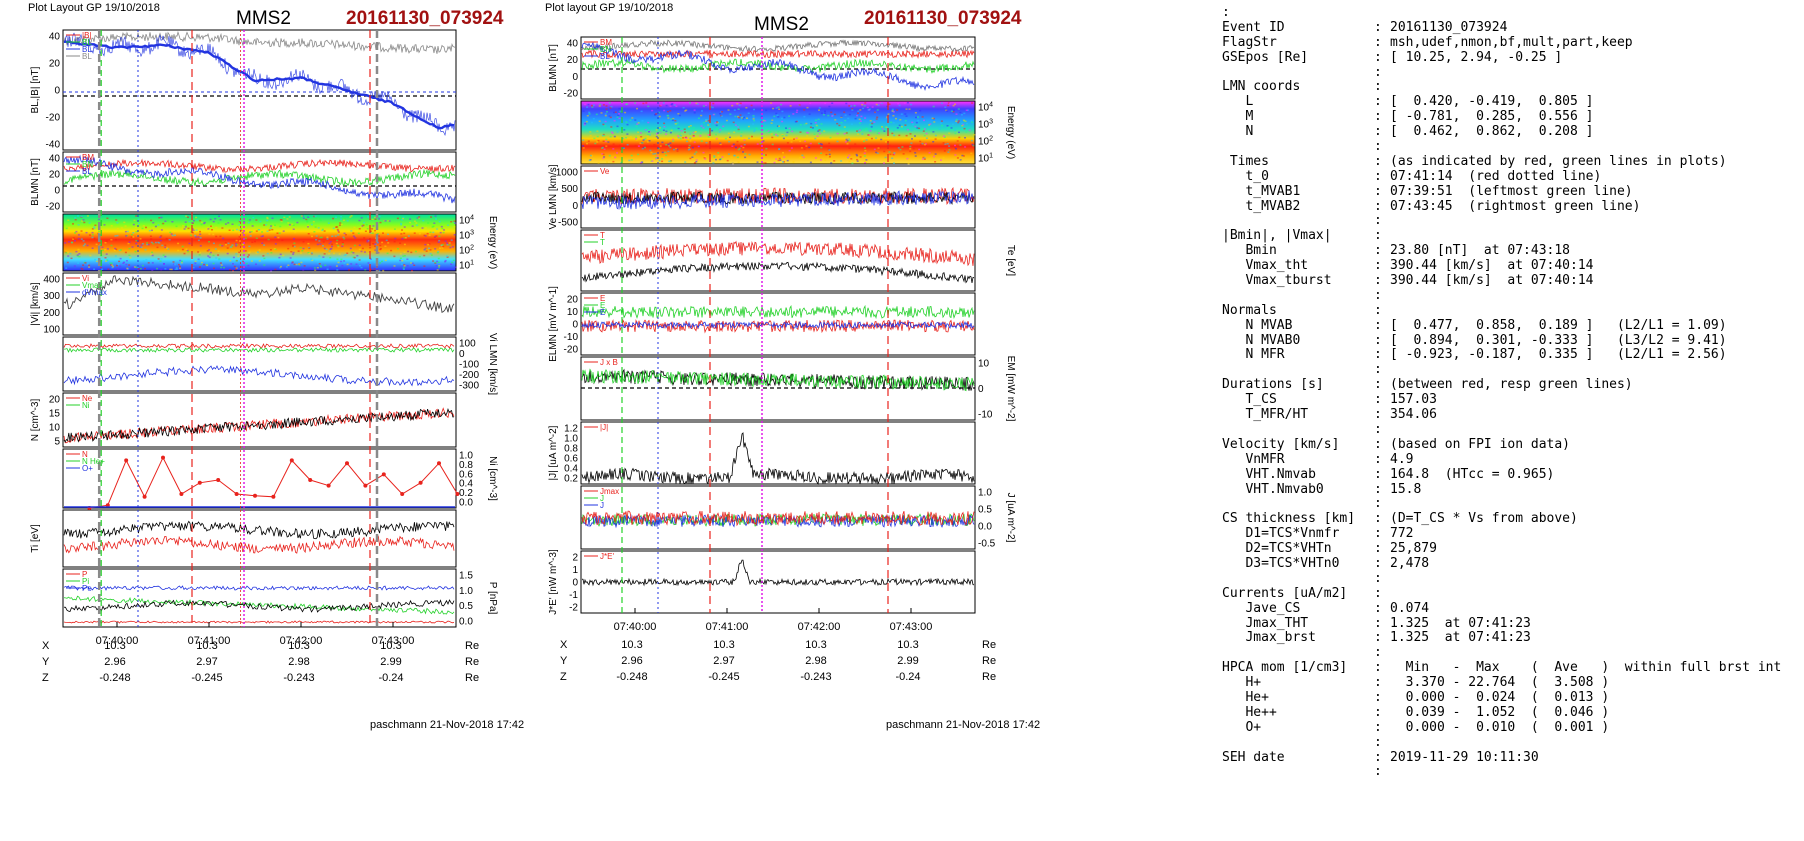 Image resolution: width=1804 pixels, height=841 pixels. Describe the element at coordinates (778, 54) in the screenshot. I see `bm-trace` at that location.